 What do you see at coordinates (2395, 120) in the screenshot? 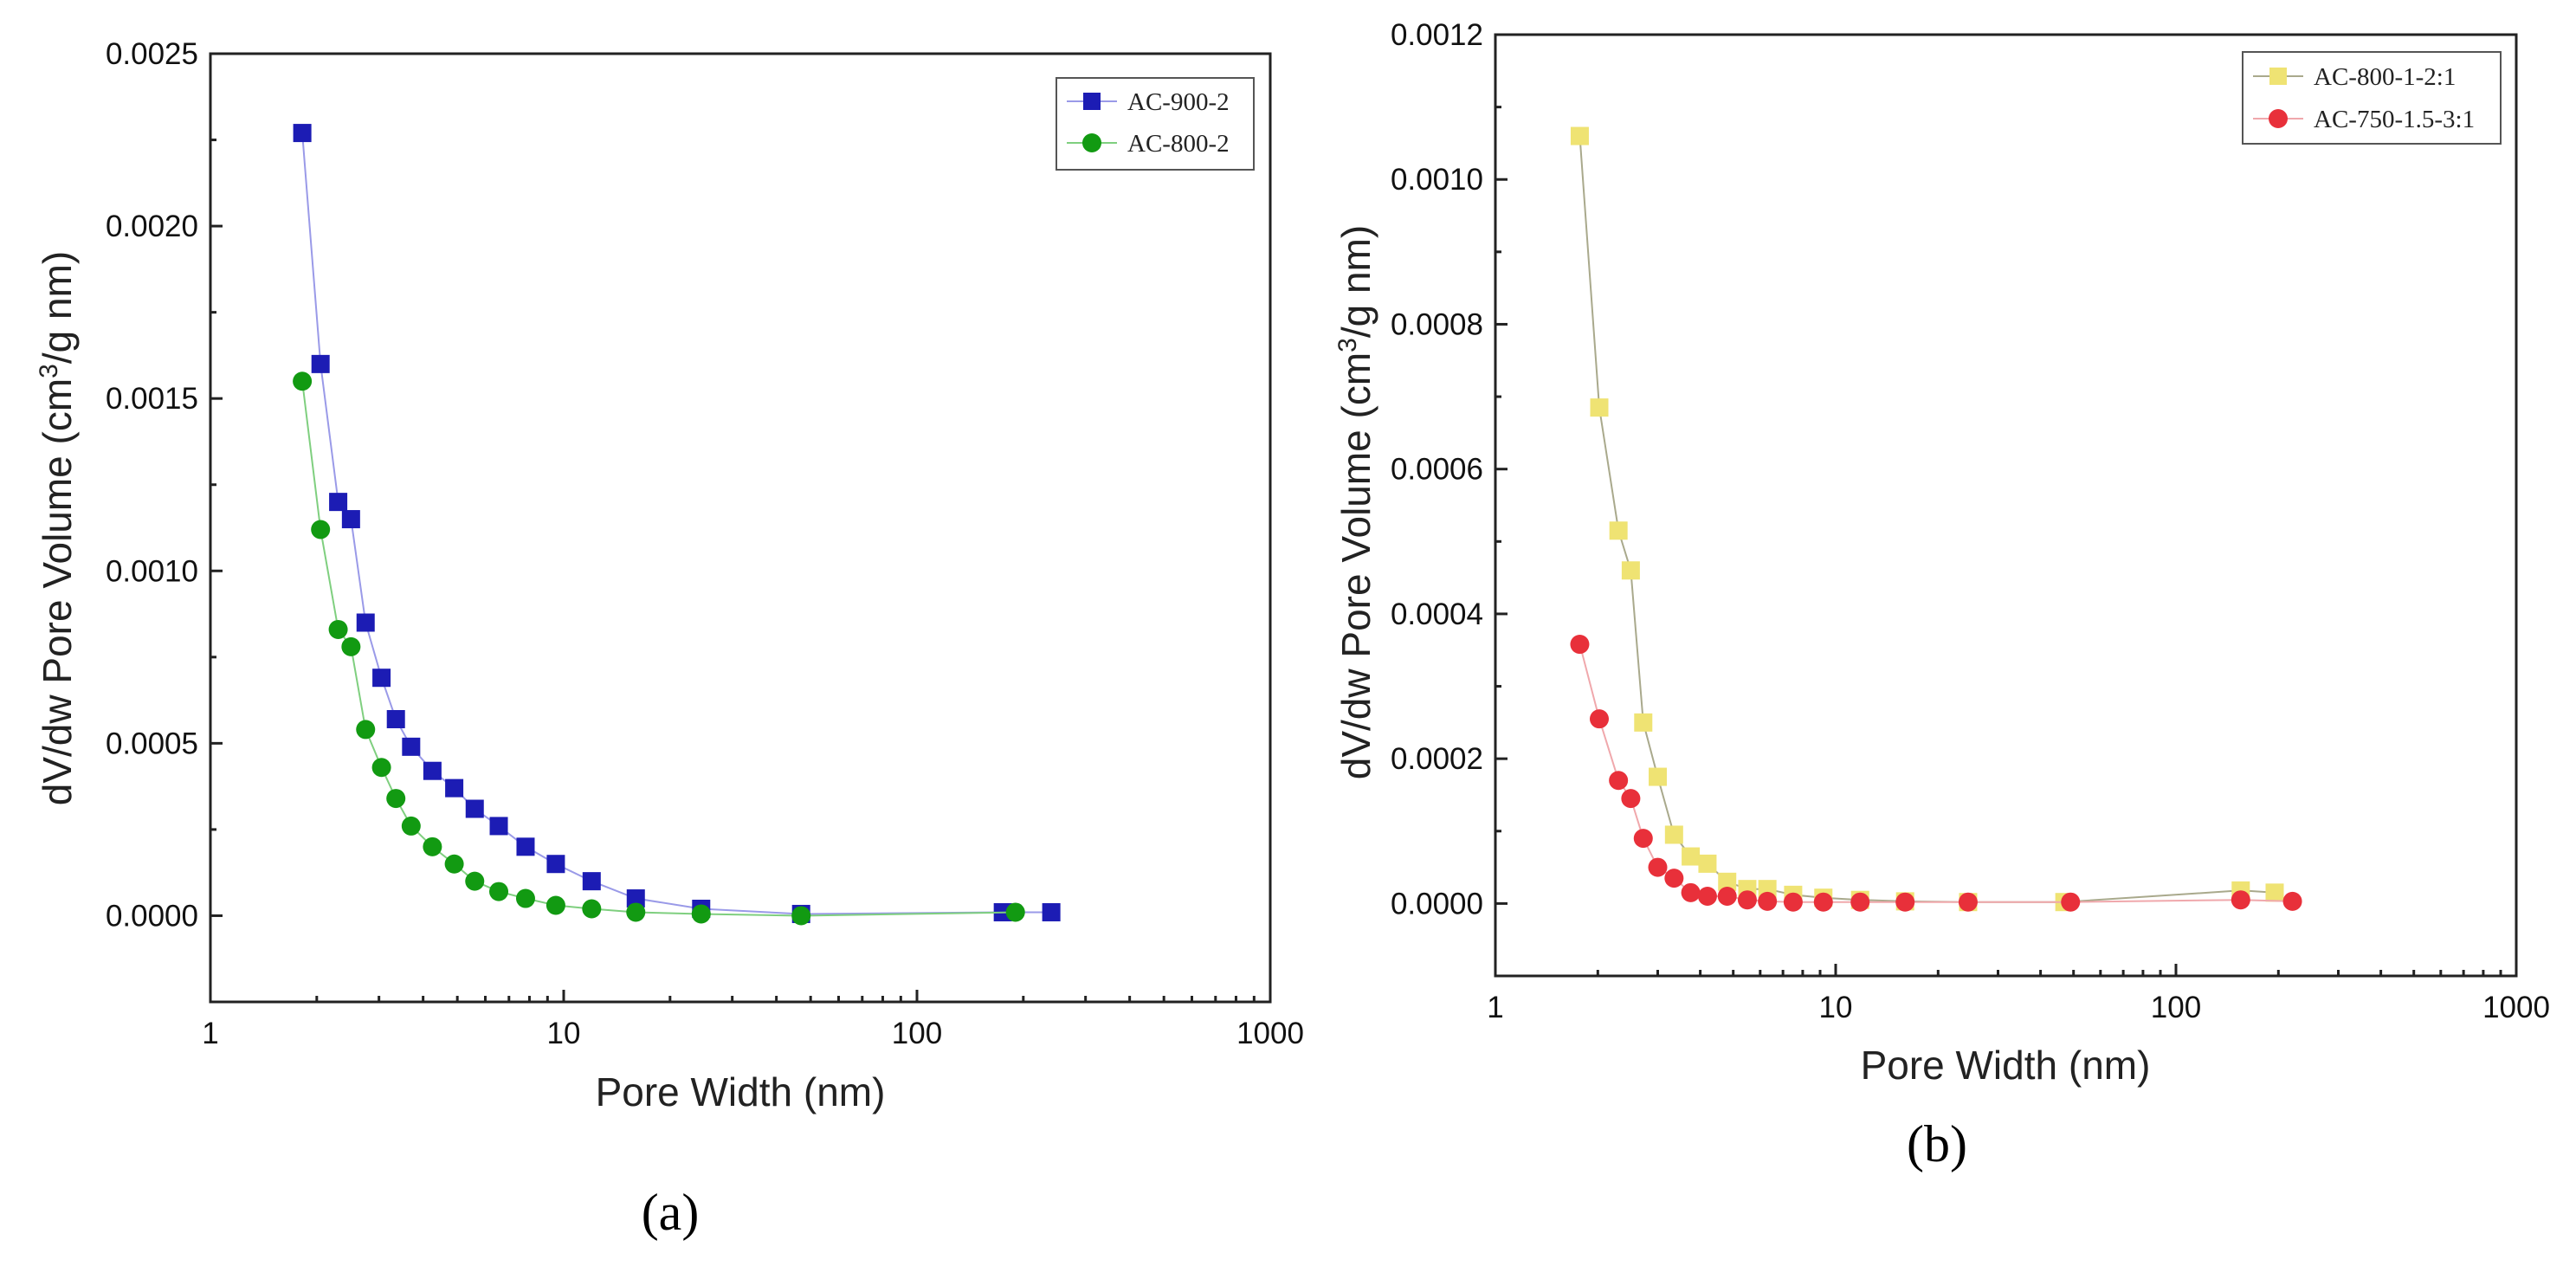
I see `panel-b-legend-label-ac750: AC-750-1.5-3:1` at bounding box center [2395, 120].